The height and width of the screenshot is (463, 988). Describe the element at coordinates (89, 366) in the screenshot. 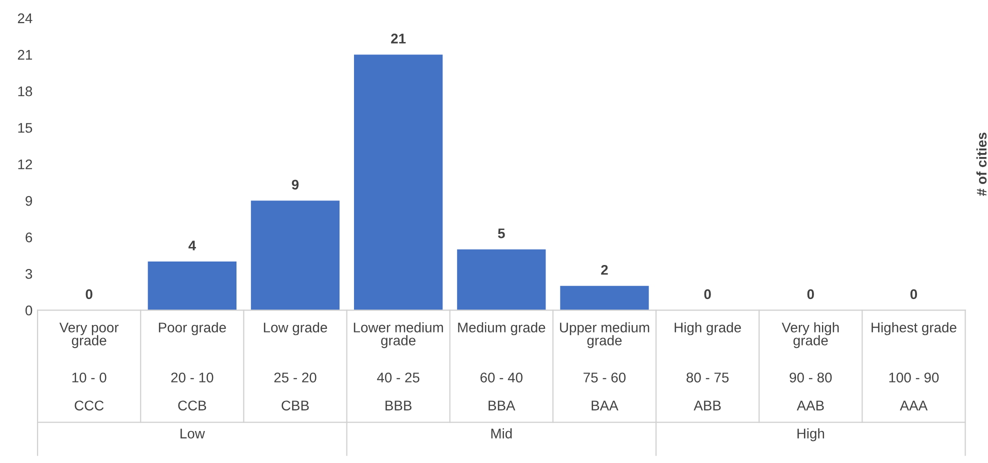

I see `category-label: Very poor grade 10 - 0 CCC` at that location.